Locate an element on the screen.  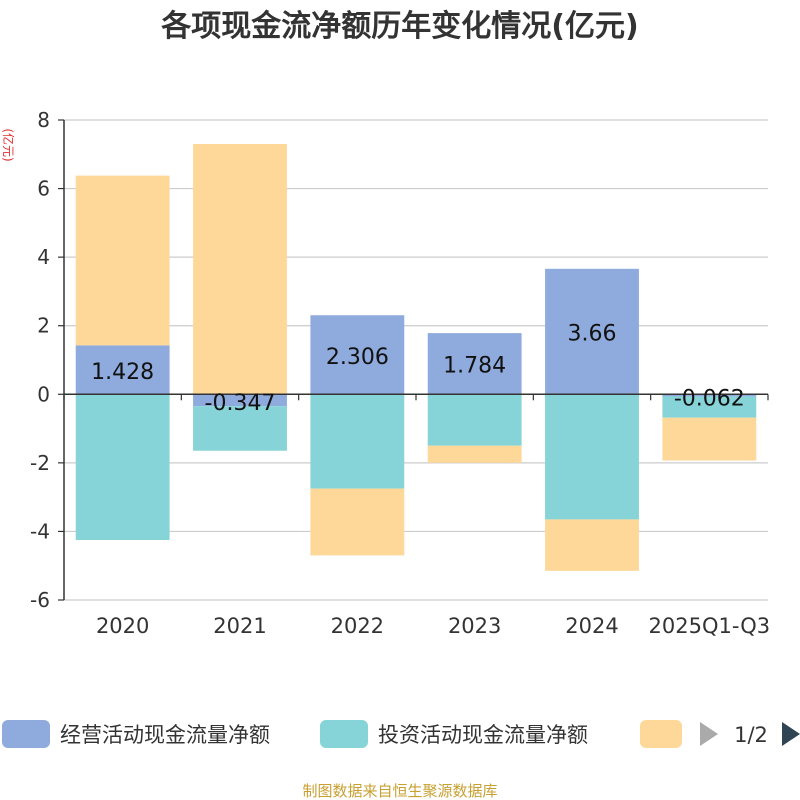
bar-series0-2025Q1-Q3 is located at coordinates (709, 395).